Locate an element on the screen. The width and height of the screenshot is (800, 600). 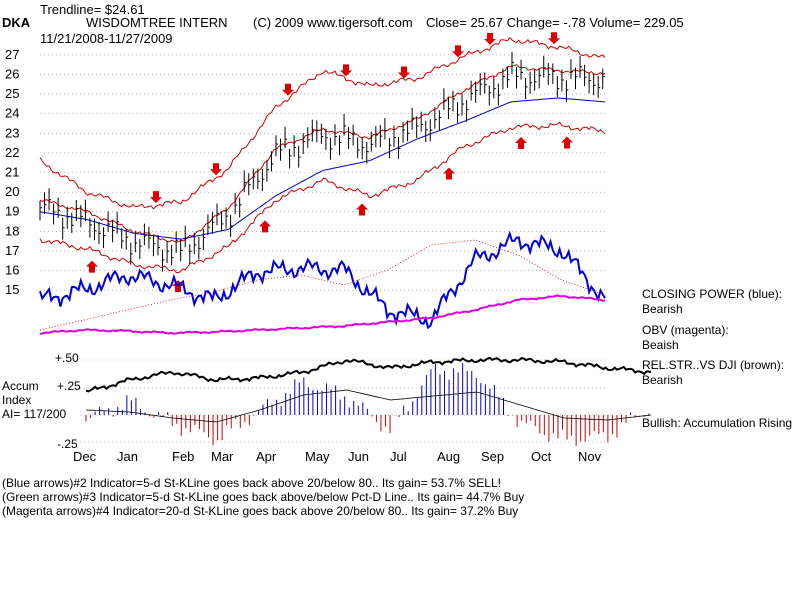
closing-power-label: CLOSING POWER (blue): is located at coordinates (712, 294).